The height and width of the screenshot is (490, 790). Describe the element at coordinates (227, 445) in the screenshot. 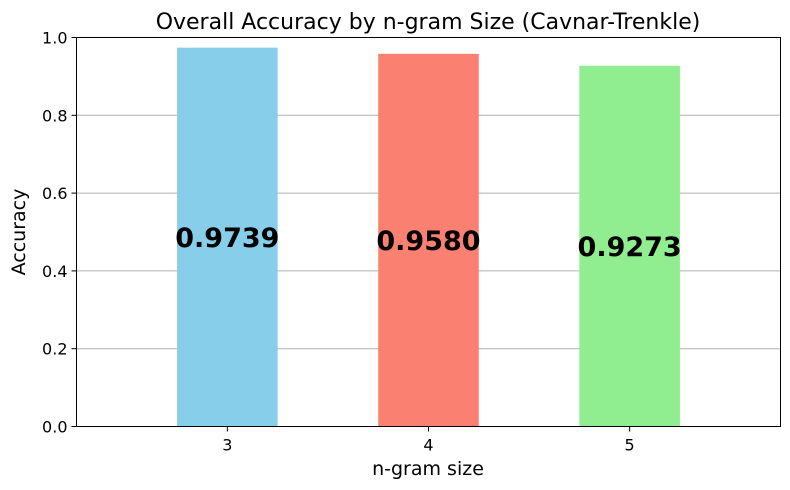

I see `x-tick-label: 3` at that location.